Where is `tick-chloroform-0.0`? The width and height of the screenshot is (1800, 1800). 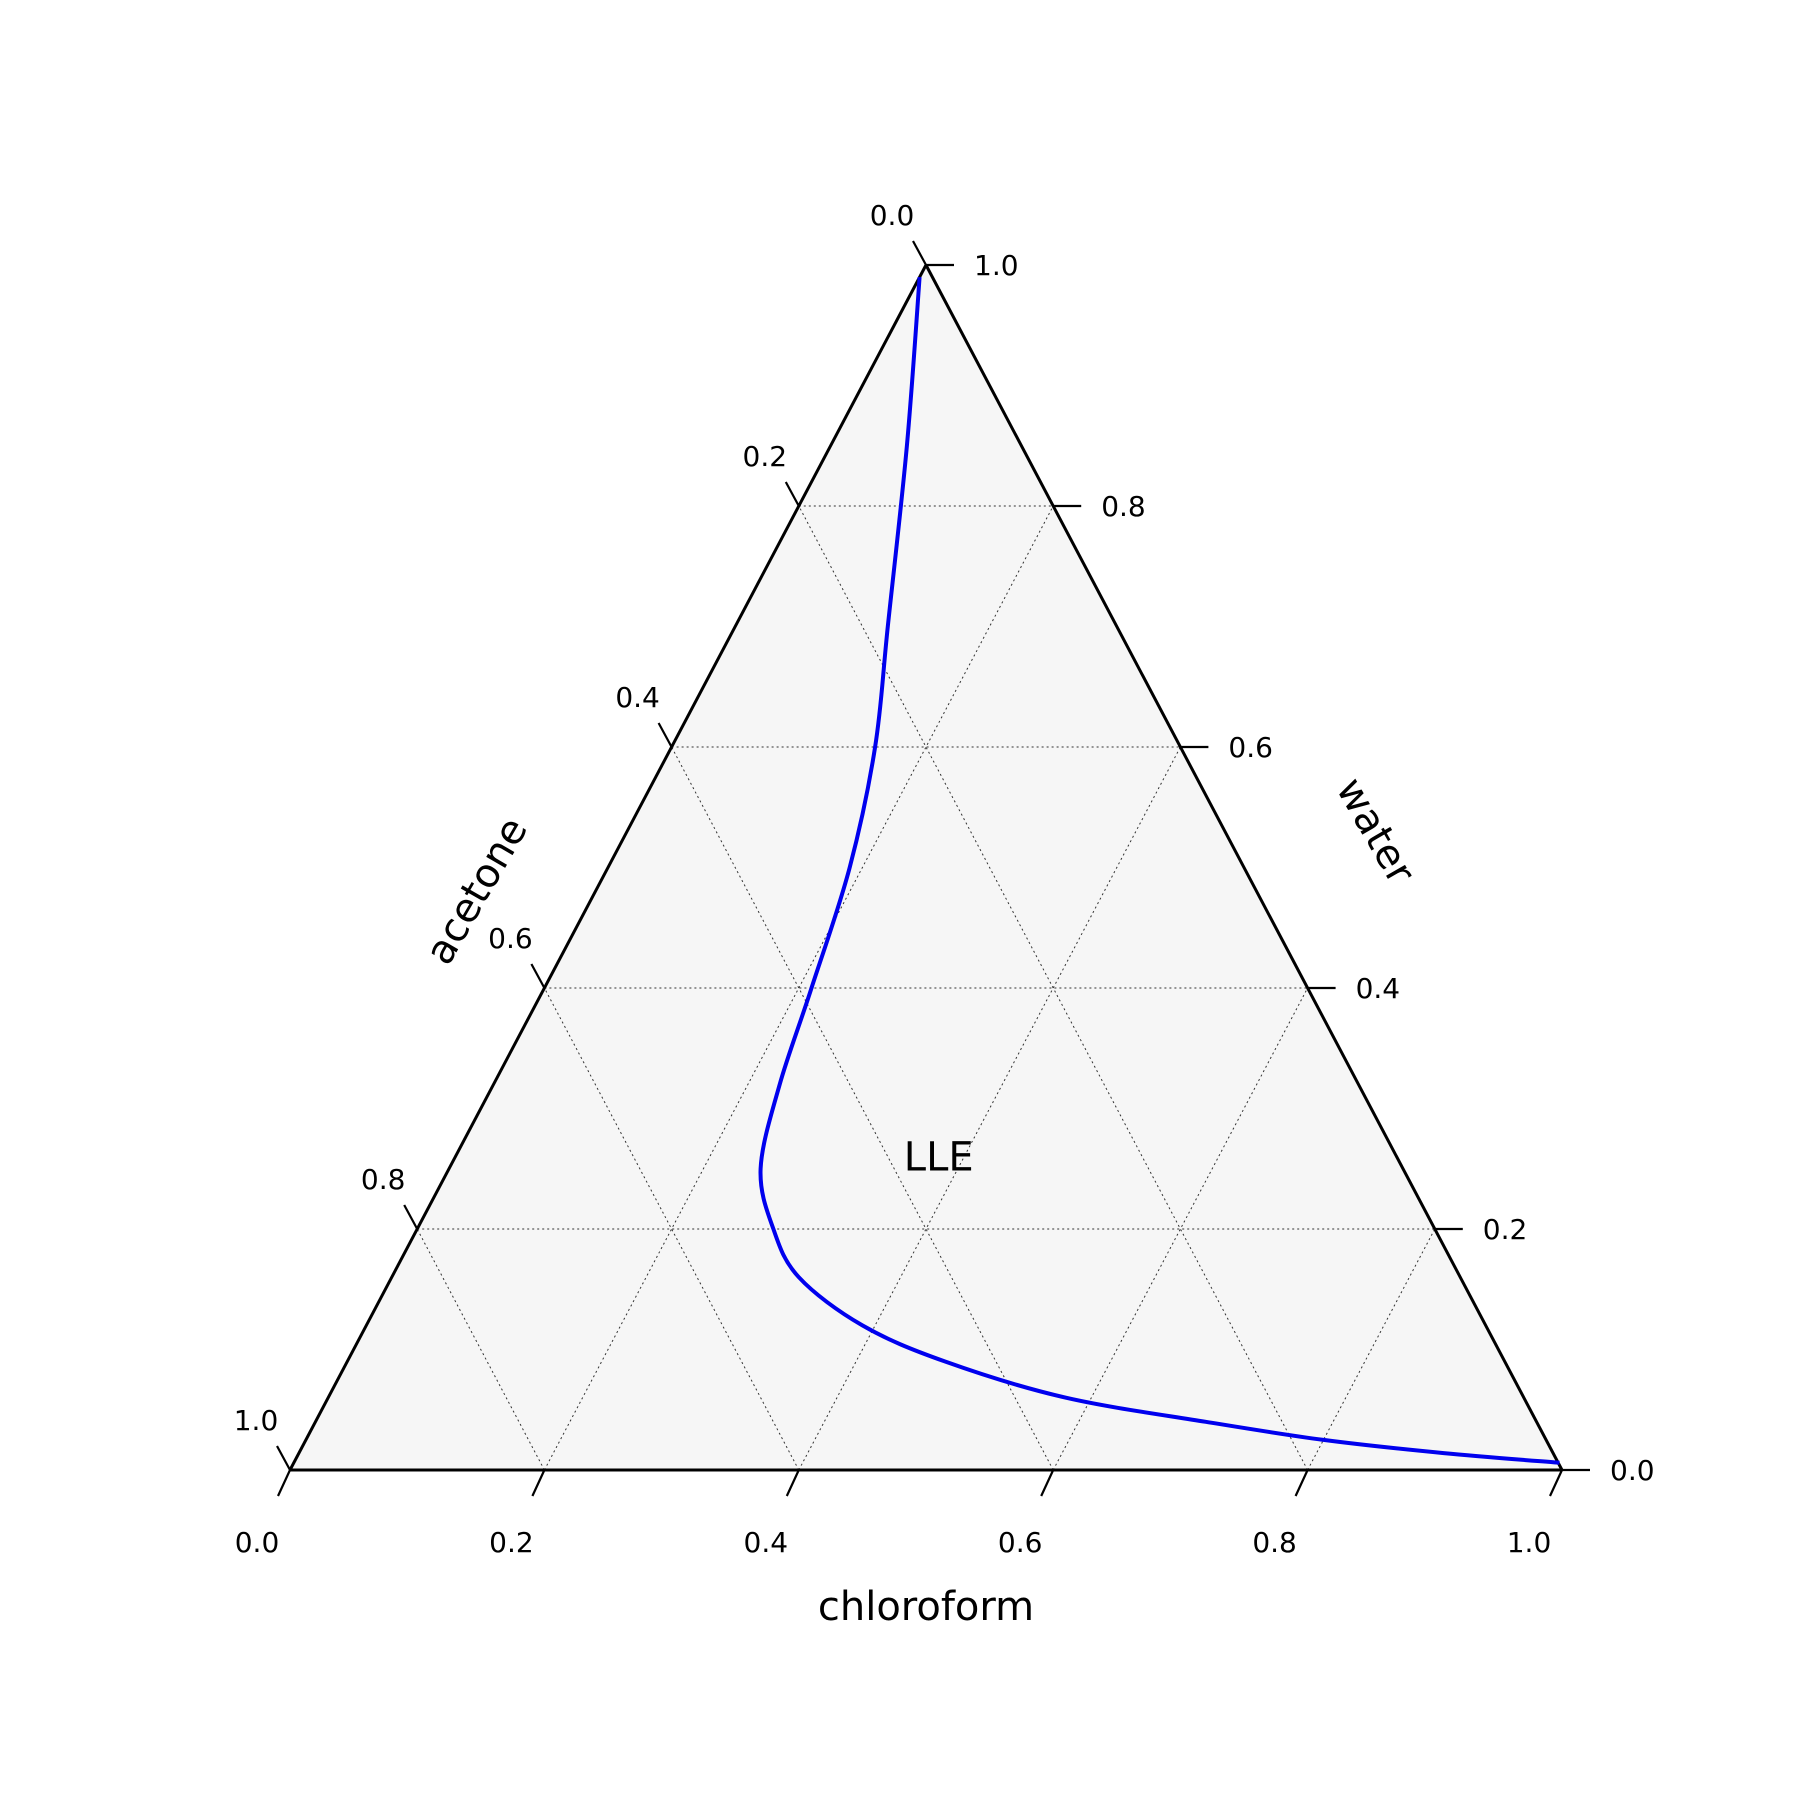 tick-chloroform-0.0 is located at coordinates (284, 1483).